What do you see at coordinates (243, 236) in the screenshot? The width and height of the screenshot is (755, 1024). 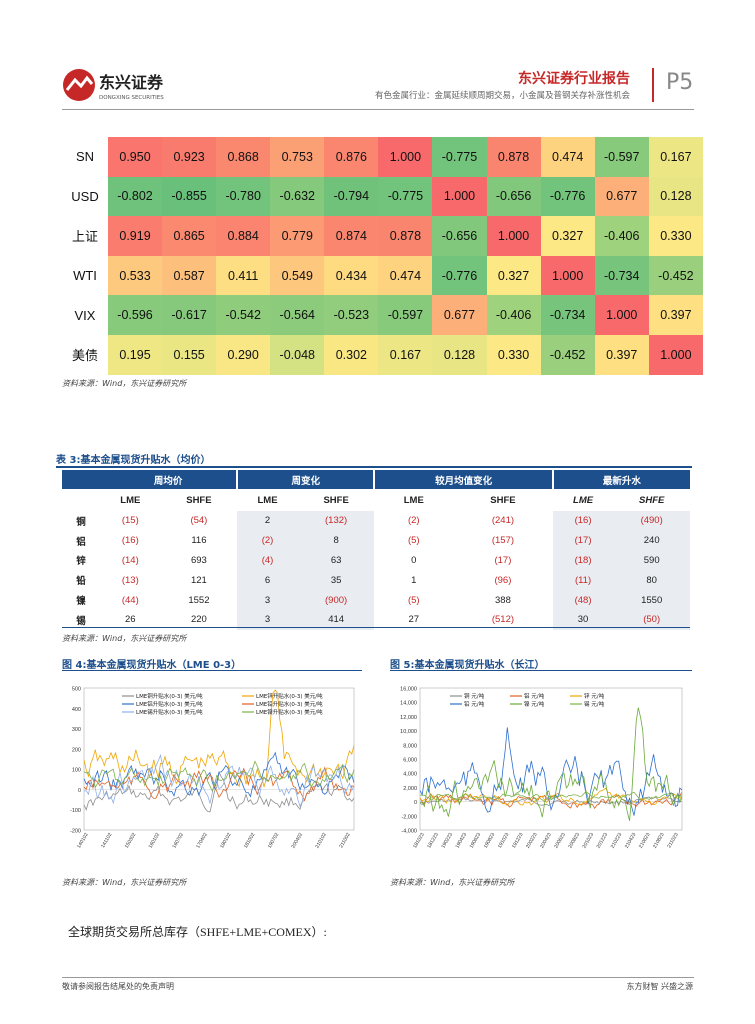 I see `heatmap-cell: 0.884` at bounding box center [243, 236].